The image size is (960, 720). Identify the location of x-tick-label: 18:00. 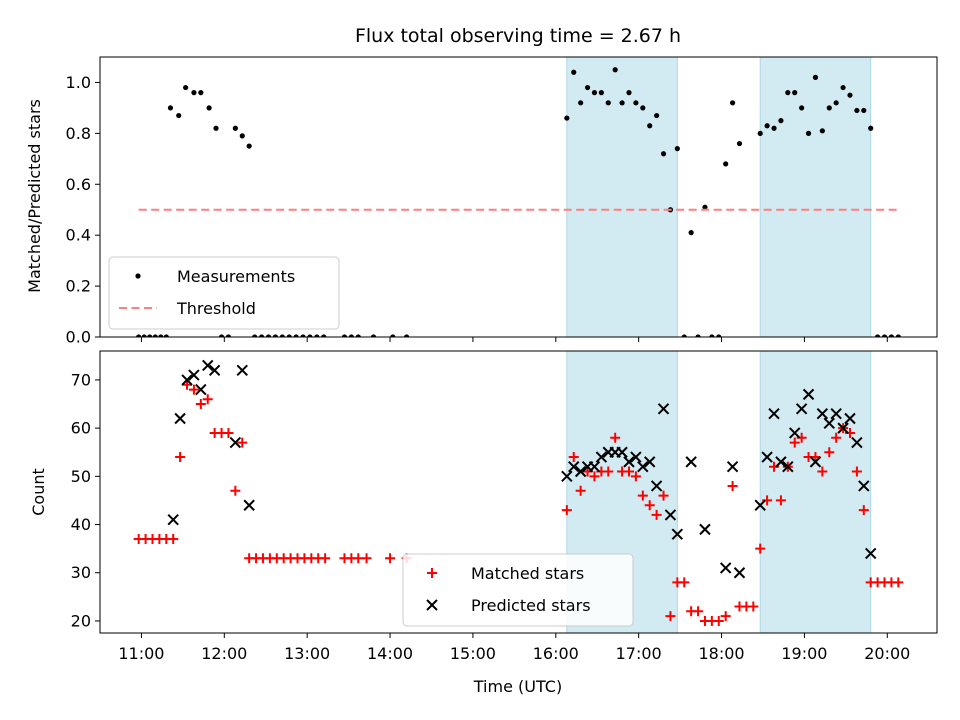
(721, 653).